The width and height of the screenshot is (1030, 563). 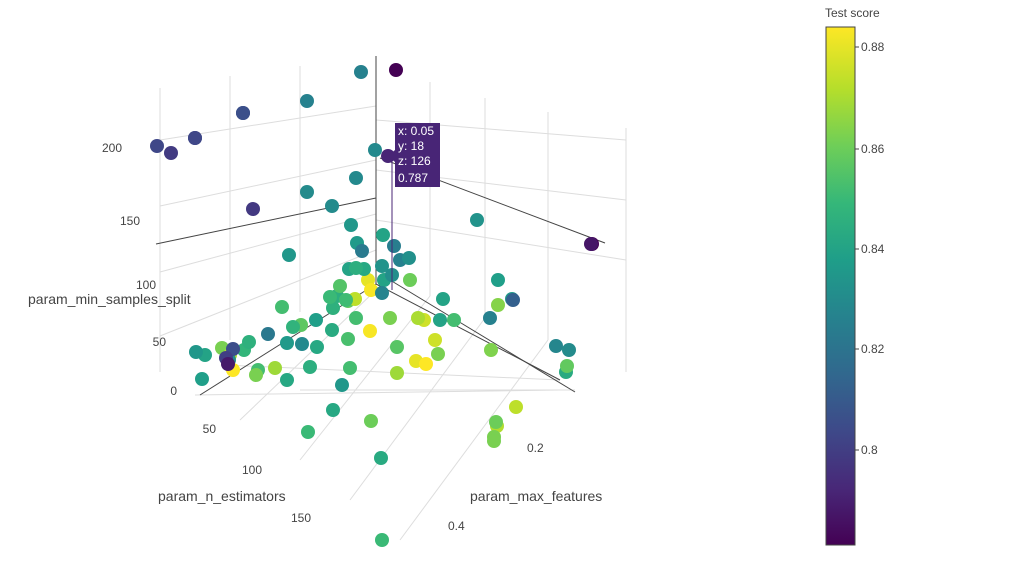 I want to click on hover-x-label: x: 0.05, so click(x=416, y=131).